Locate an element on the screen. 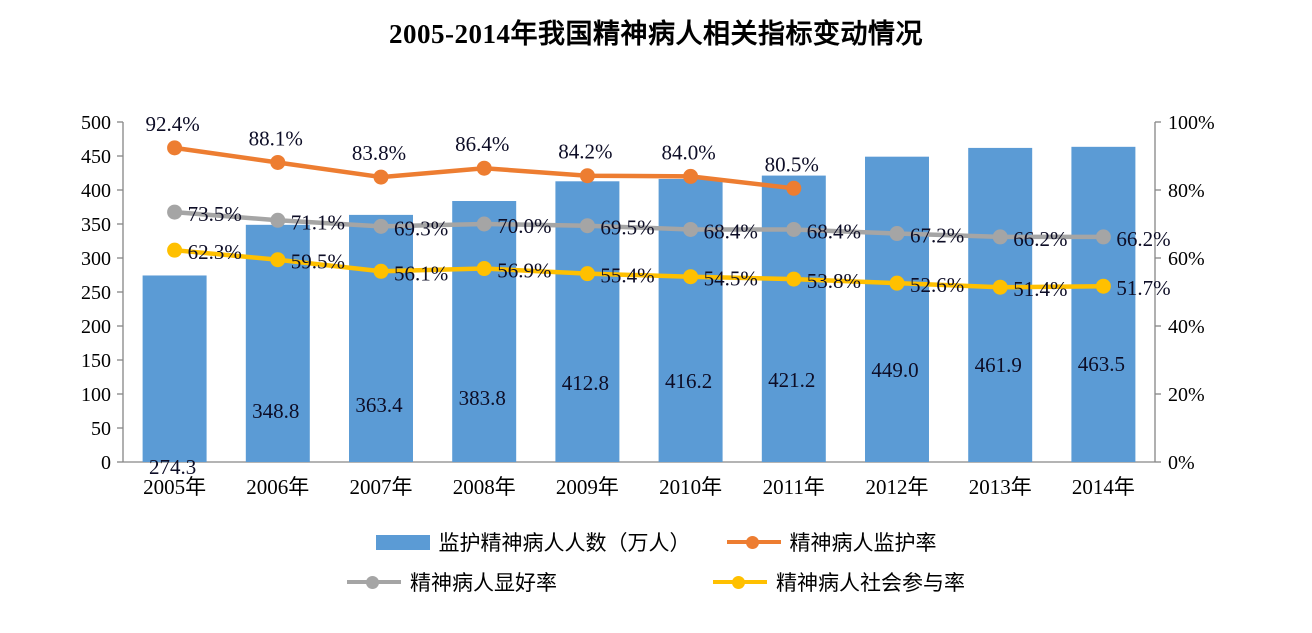 The height and width of the screenshot is (633, 1312). point-value-label: 62.3% is located at coordinates (215, 252).